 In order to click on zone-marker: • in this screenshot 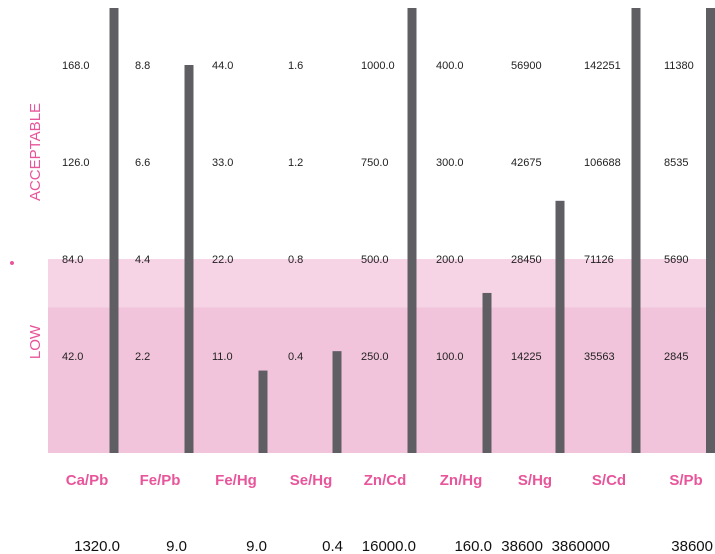, I will do `click(11, 263)`.